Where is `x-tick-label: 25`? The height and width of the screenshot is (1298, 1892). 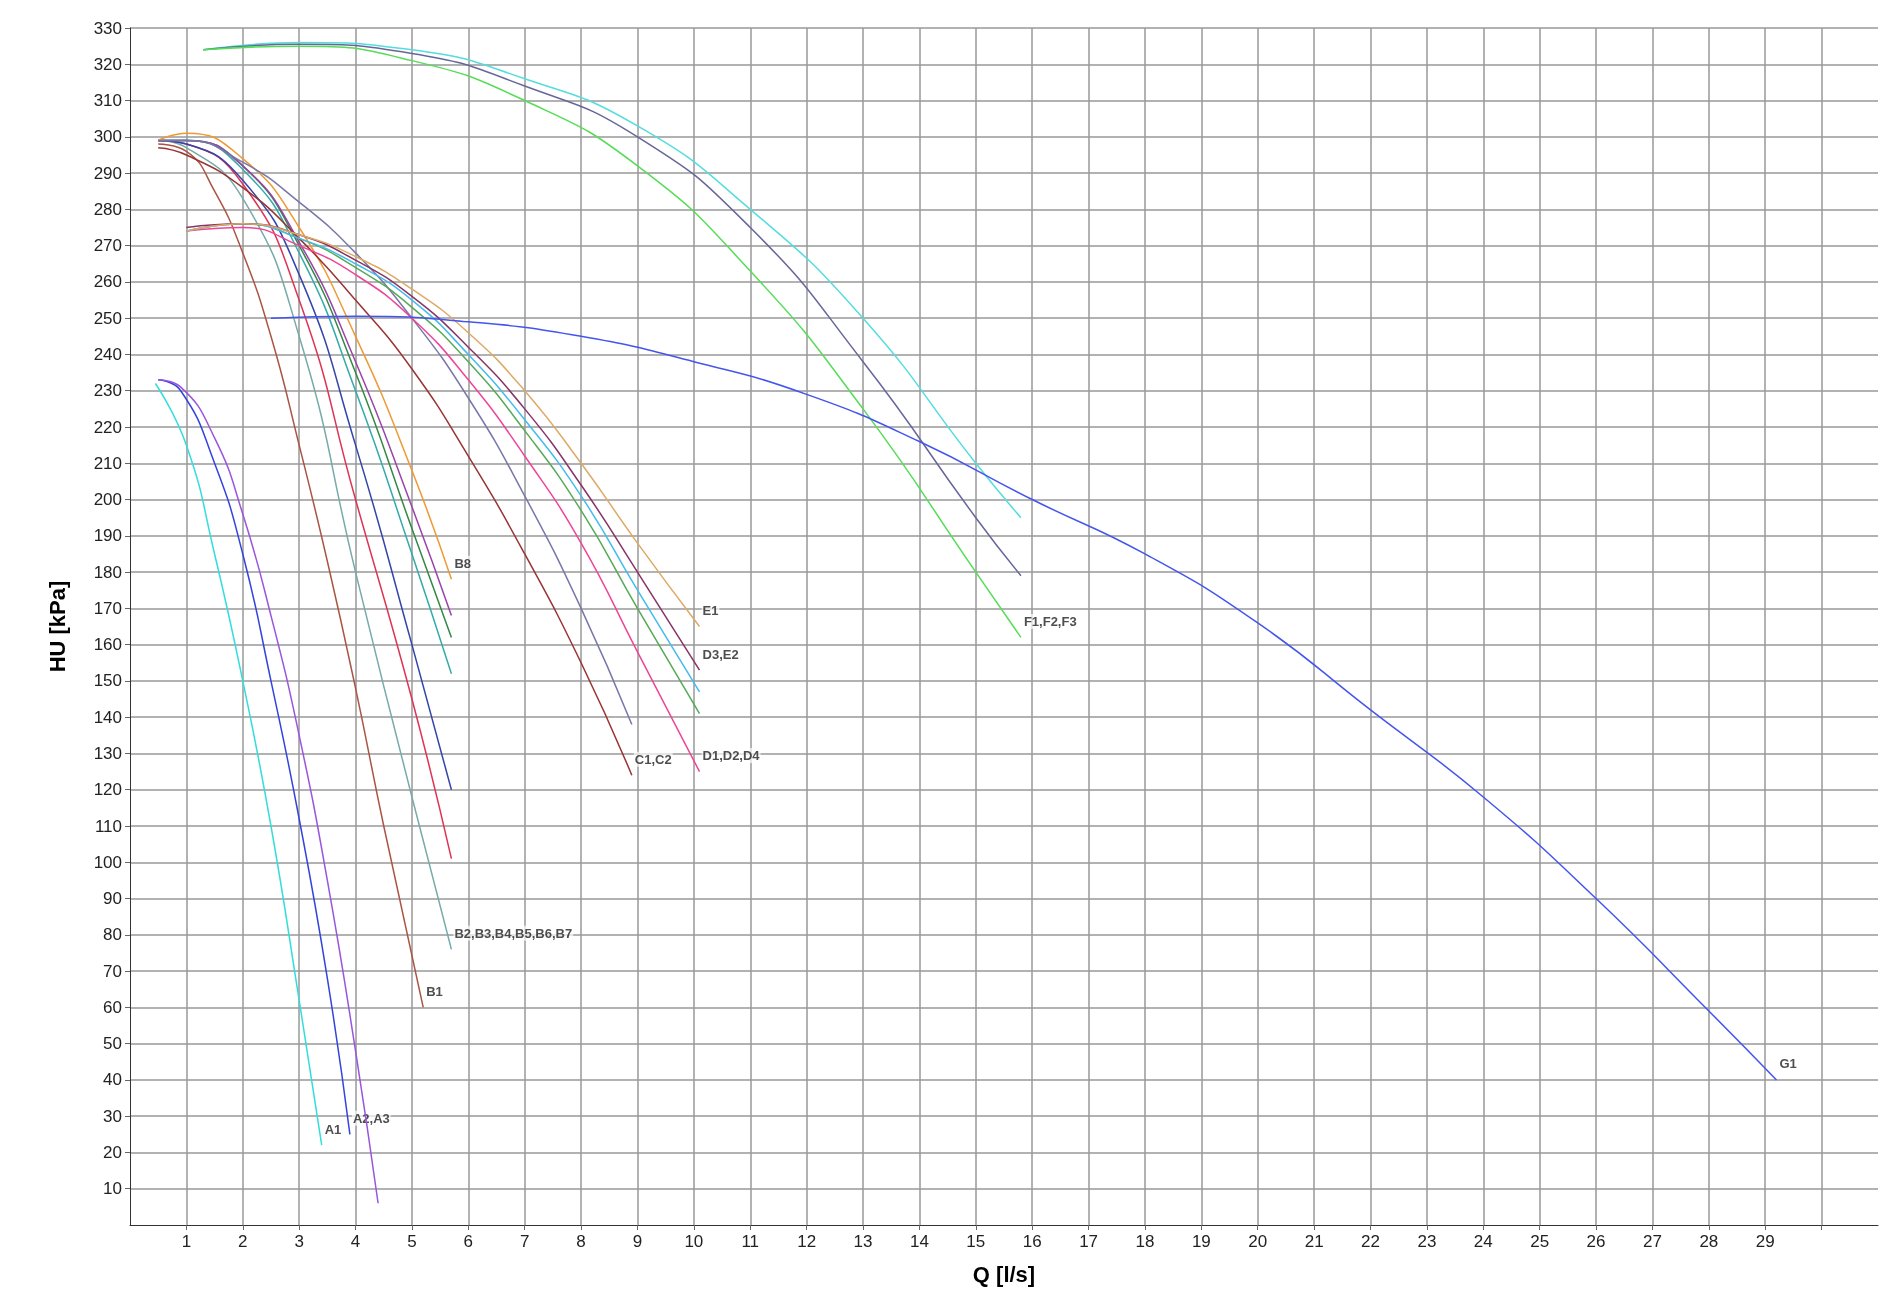 x-tick-label: 25 is located at coordinates (1540, 1241).